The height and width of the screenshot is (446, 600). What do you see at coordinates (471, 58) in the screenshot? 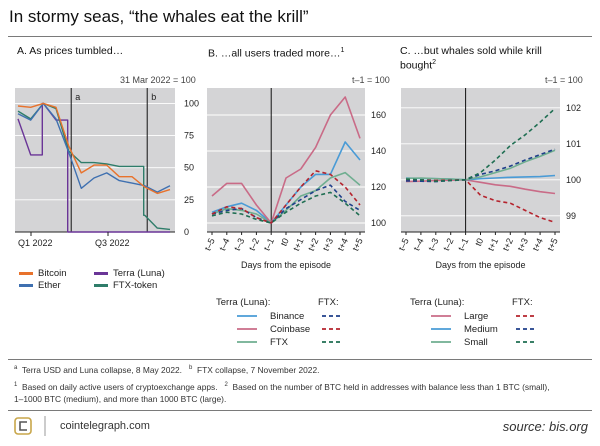
I see `panel-c-title: C. …but whales sold while krill bought2` at bounding box center [471, 58].